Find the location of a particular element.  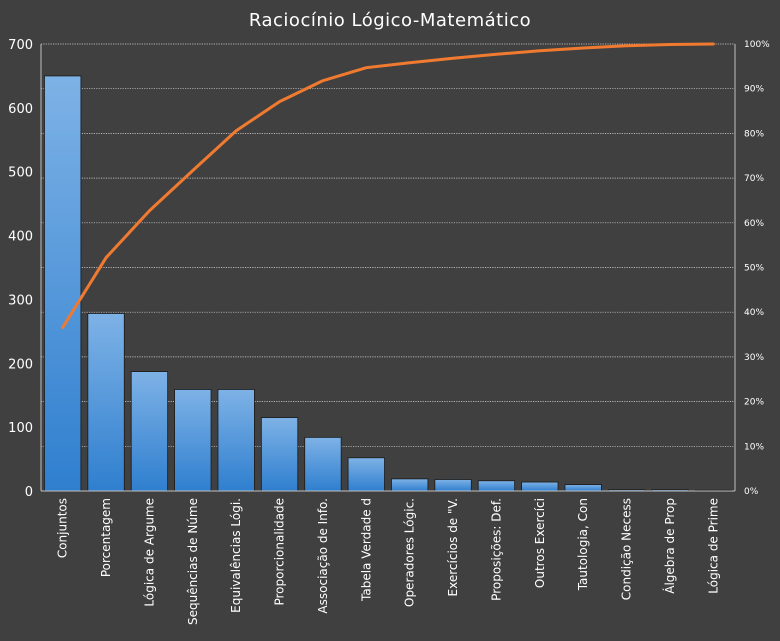

left-axis-ticks: 0 100 200 300 400 500 600 700 is located at coordinates (20, 269).